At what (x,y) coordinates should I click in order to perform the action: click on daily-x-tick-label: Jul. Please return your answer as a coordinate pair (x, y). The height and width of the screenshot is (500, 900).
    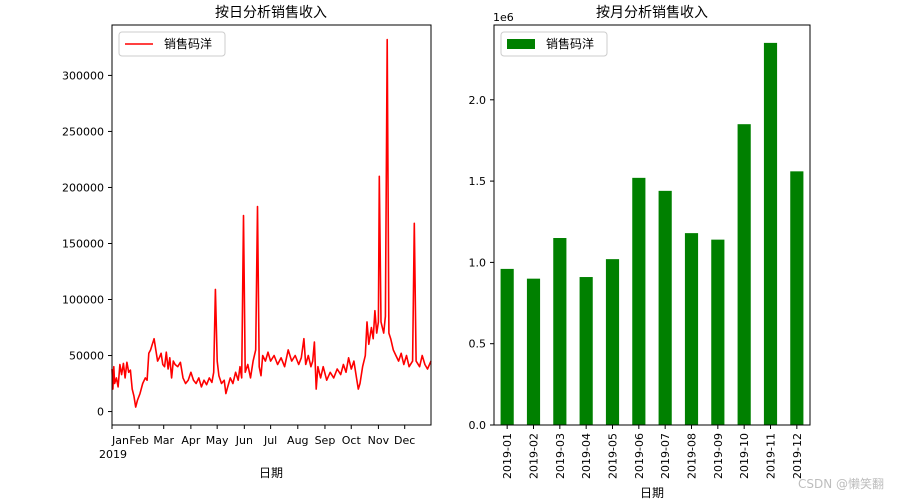
    Looking at the image, I should click on (270, 440).